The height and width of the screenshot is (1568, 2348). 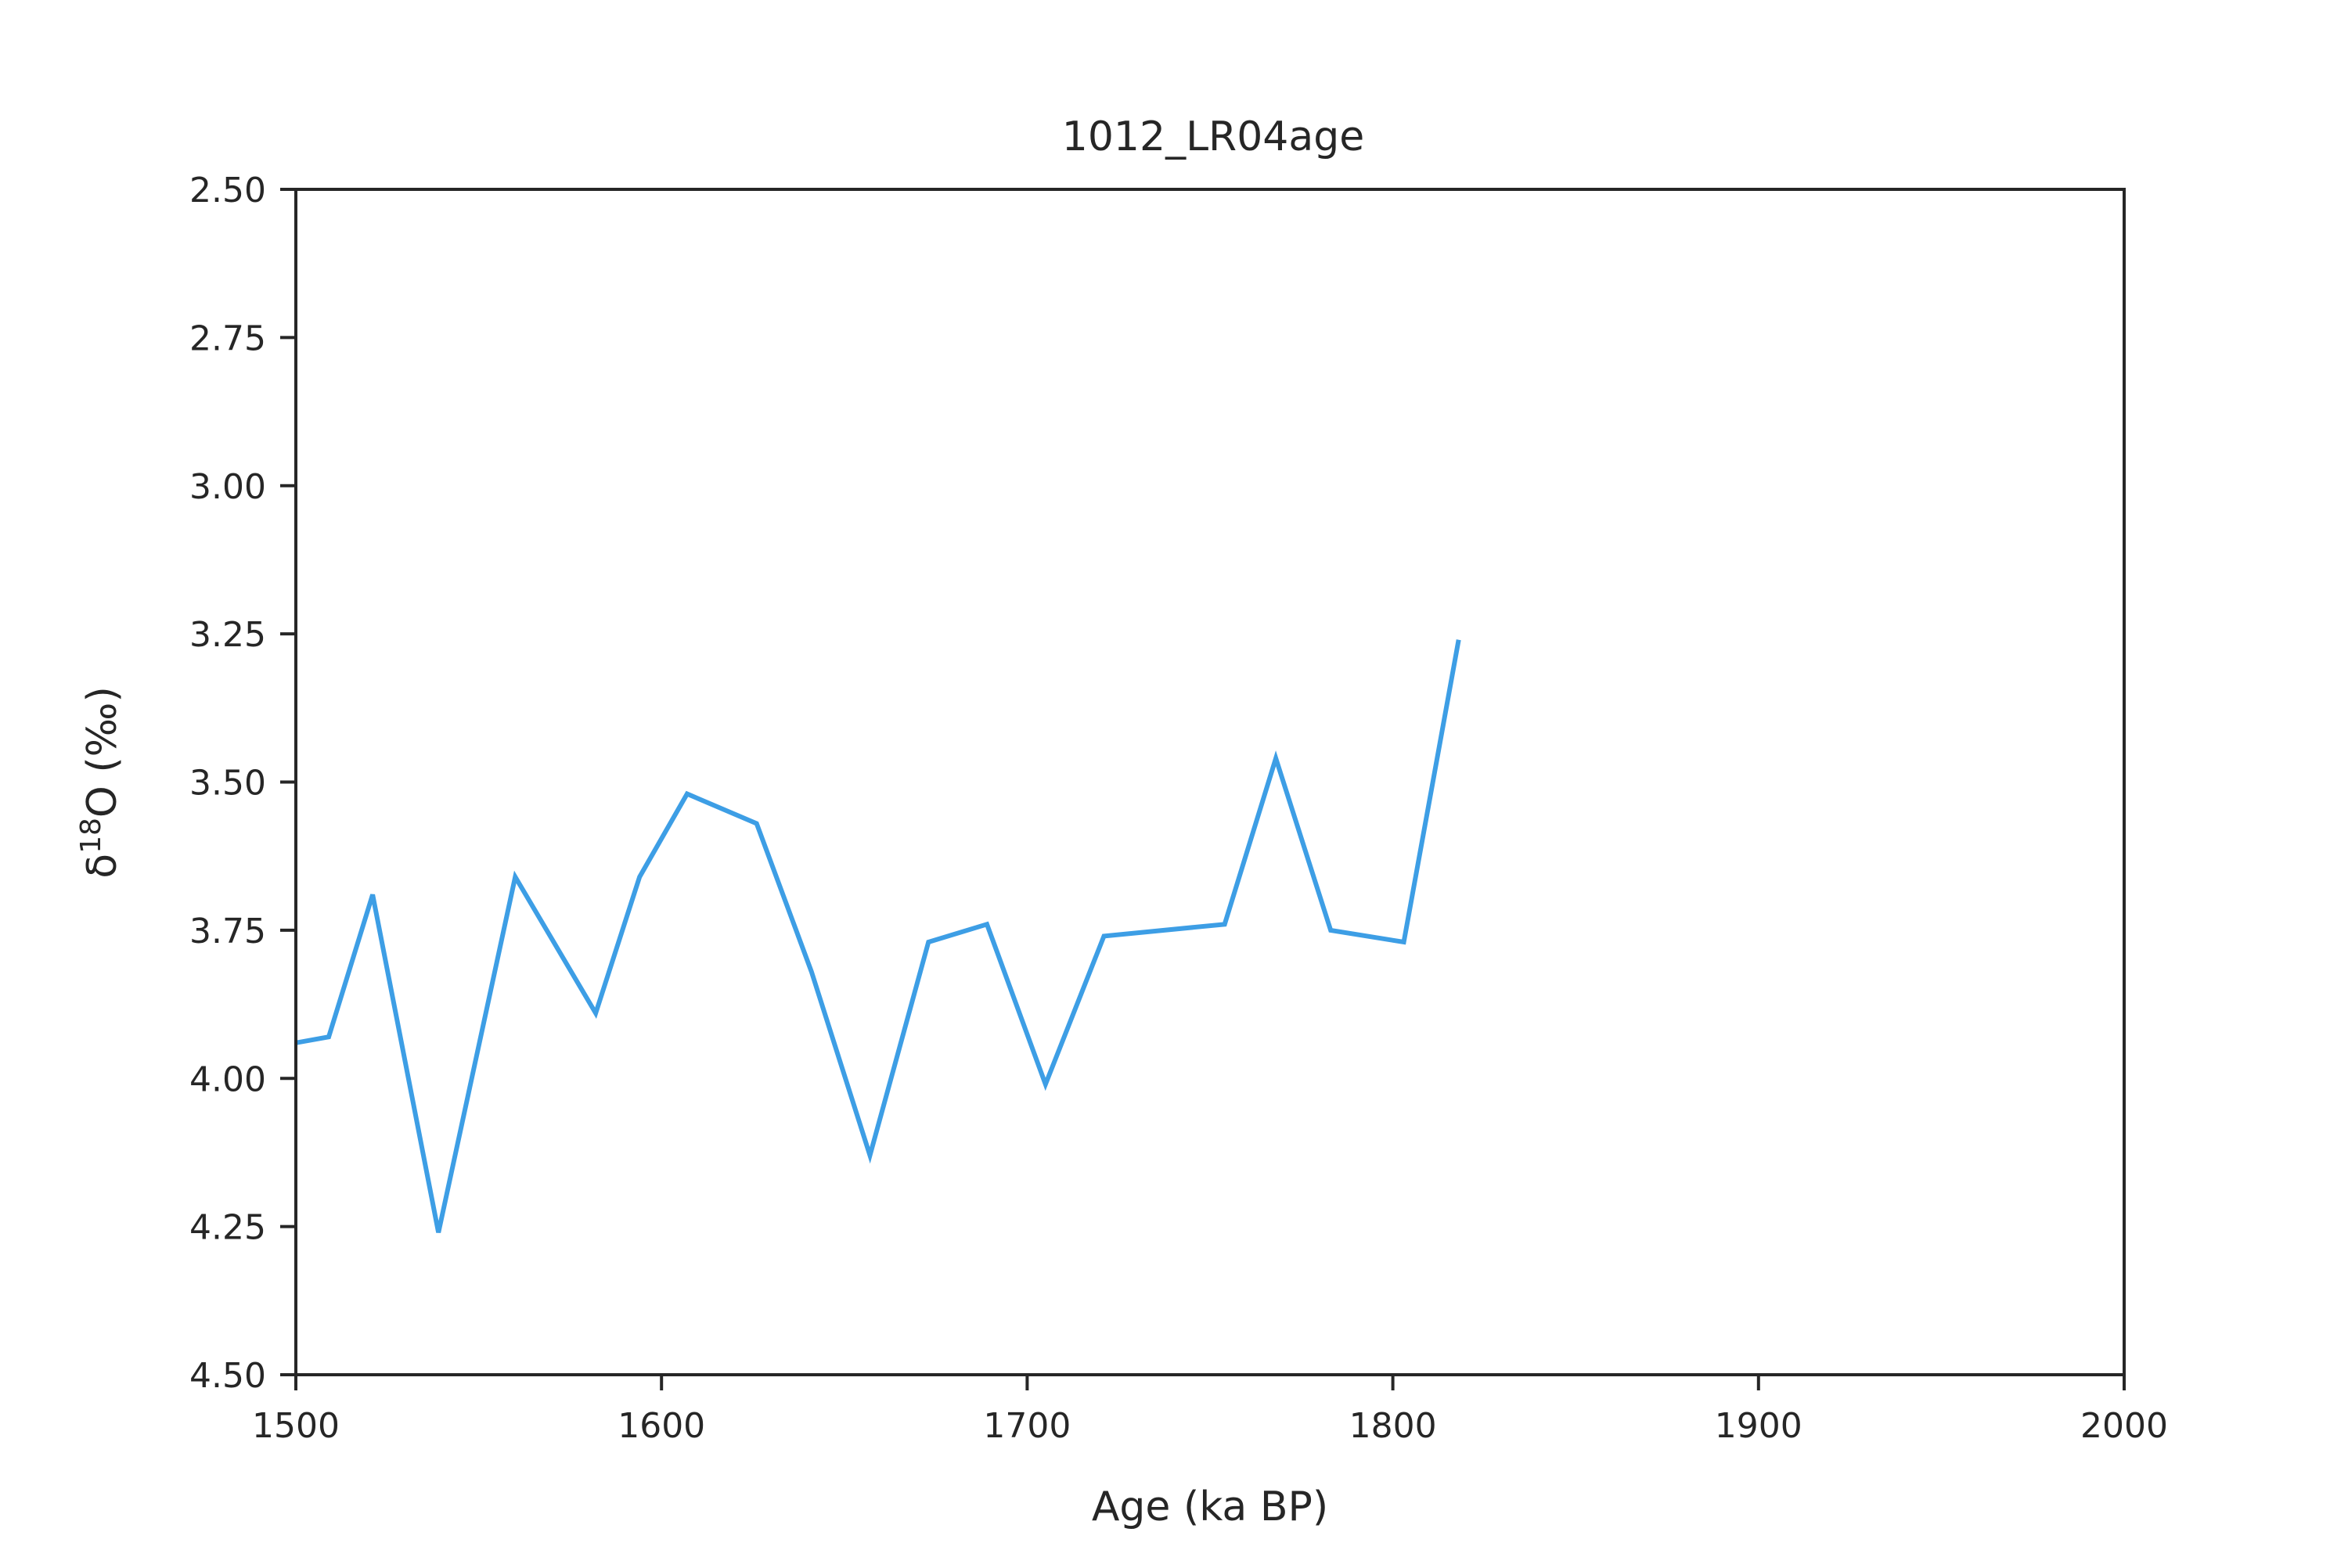 What do you see at coordinates (661, 1426) in the screenshot?
I see `x-tick-label: 1600` at bounding box center [661, 1426].